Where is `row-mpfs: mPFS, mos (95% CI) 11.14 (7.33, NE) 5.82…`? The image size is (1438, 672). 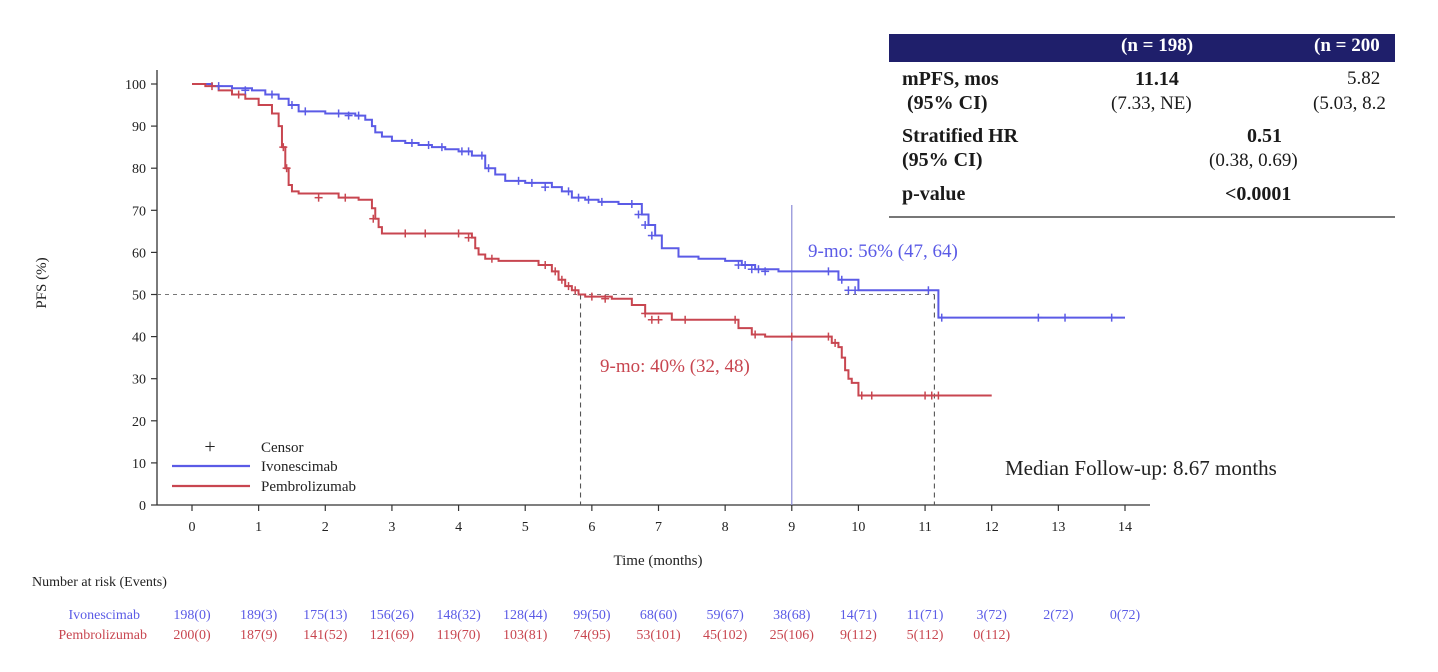 row-mpfs: mPFS, mos (95% CI) 11.14 (7.33, NE) 5.82… is located at coordinates (1142, 91).